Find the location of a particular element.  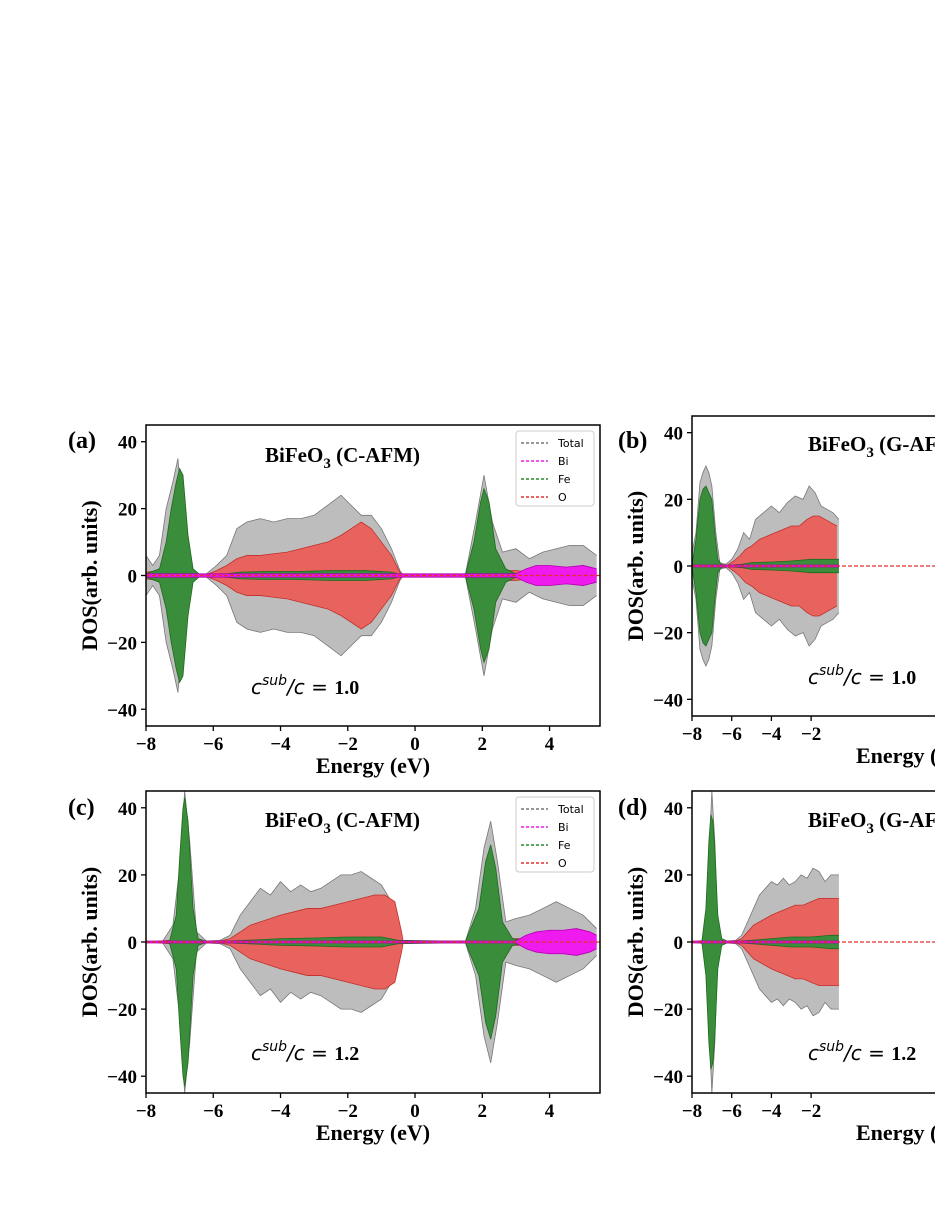

legend: Total Bi Fe O is located at coordinates (555, 834).